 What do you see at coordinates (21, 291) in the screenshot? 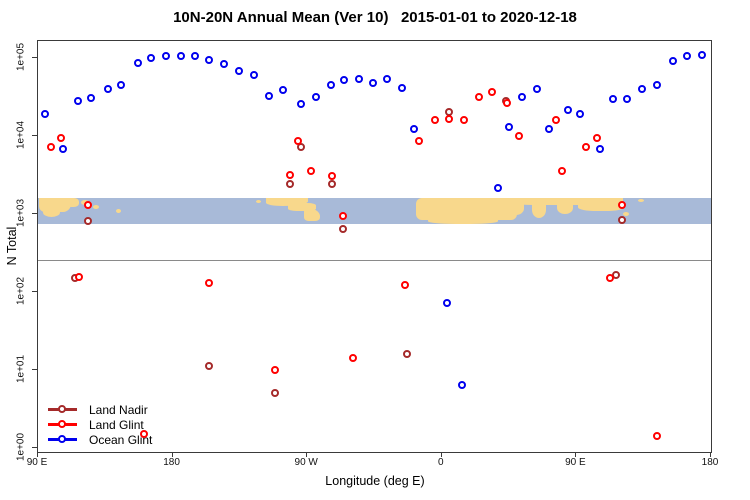
I see `y-tick-label: 1e+02` at bounding box center [21, 291].